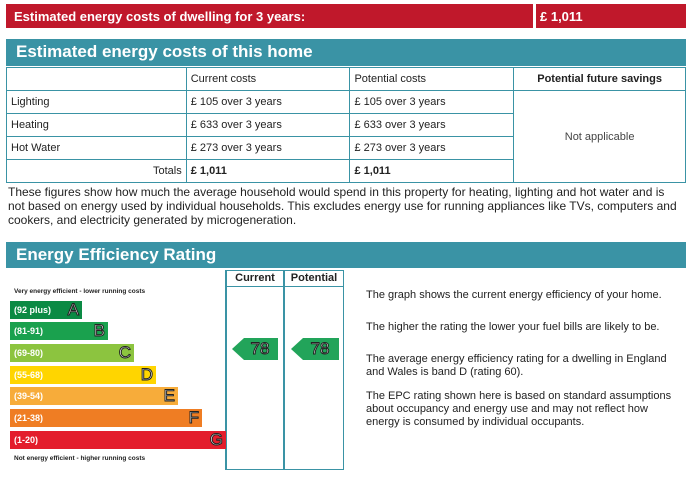 This screenshot has width=690, height=477. Describe the element at coordinates (268, 125) in the screenshot. I see `heating-current: £ 633 over 3 years` at that location.